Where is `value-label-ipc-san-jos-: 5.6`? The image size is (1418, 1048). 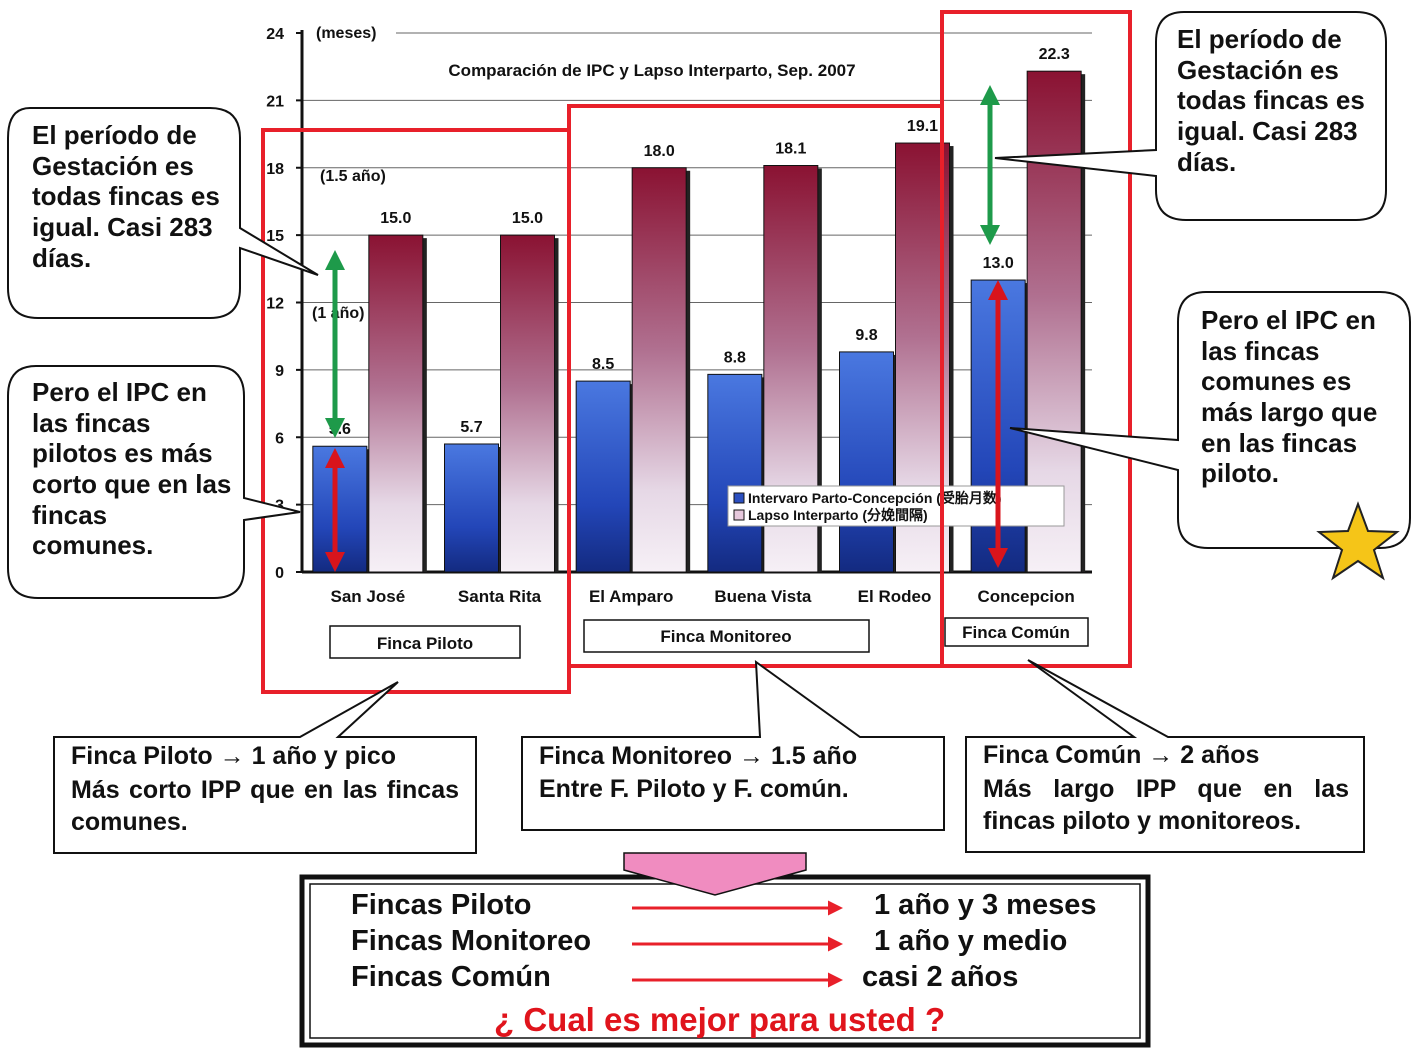 value-label-ipc-san-jos-: 5.6 is located at coordinates (340, 429).